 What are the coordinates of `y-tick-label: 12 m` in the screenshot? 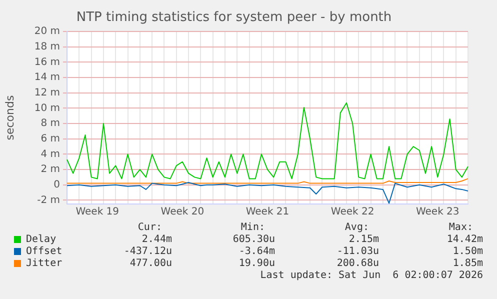 It's located at (47, 92).